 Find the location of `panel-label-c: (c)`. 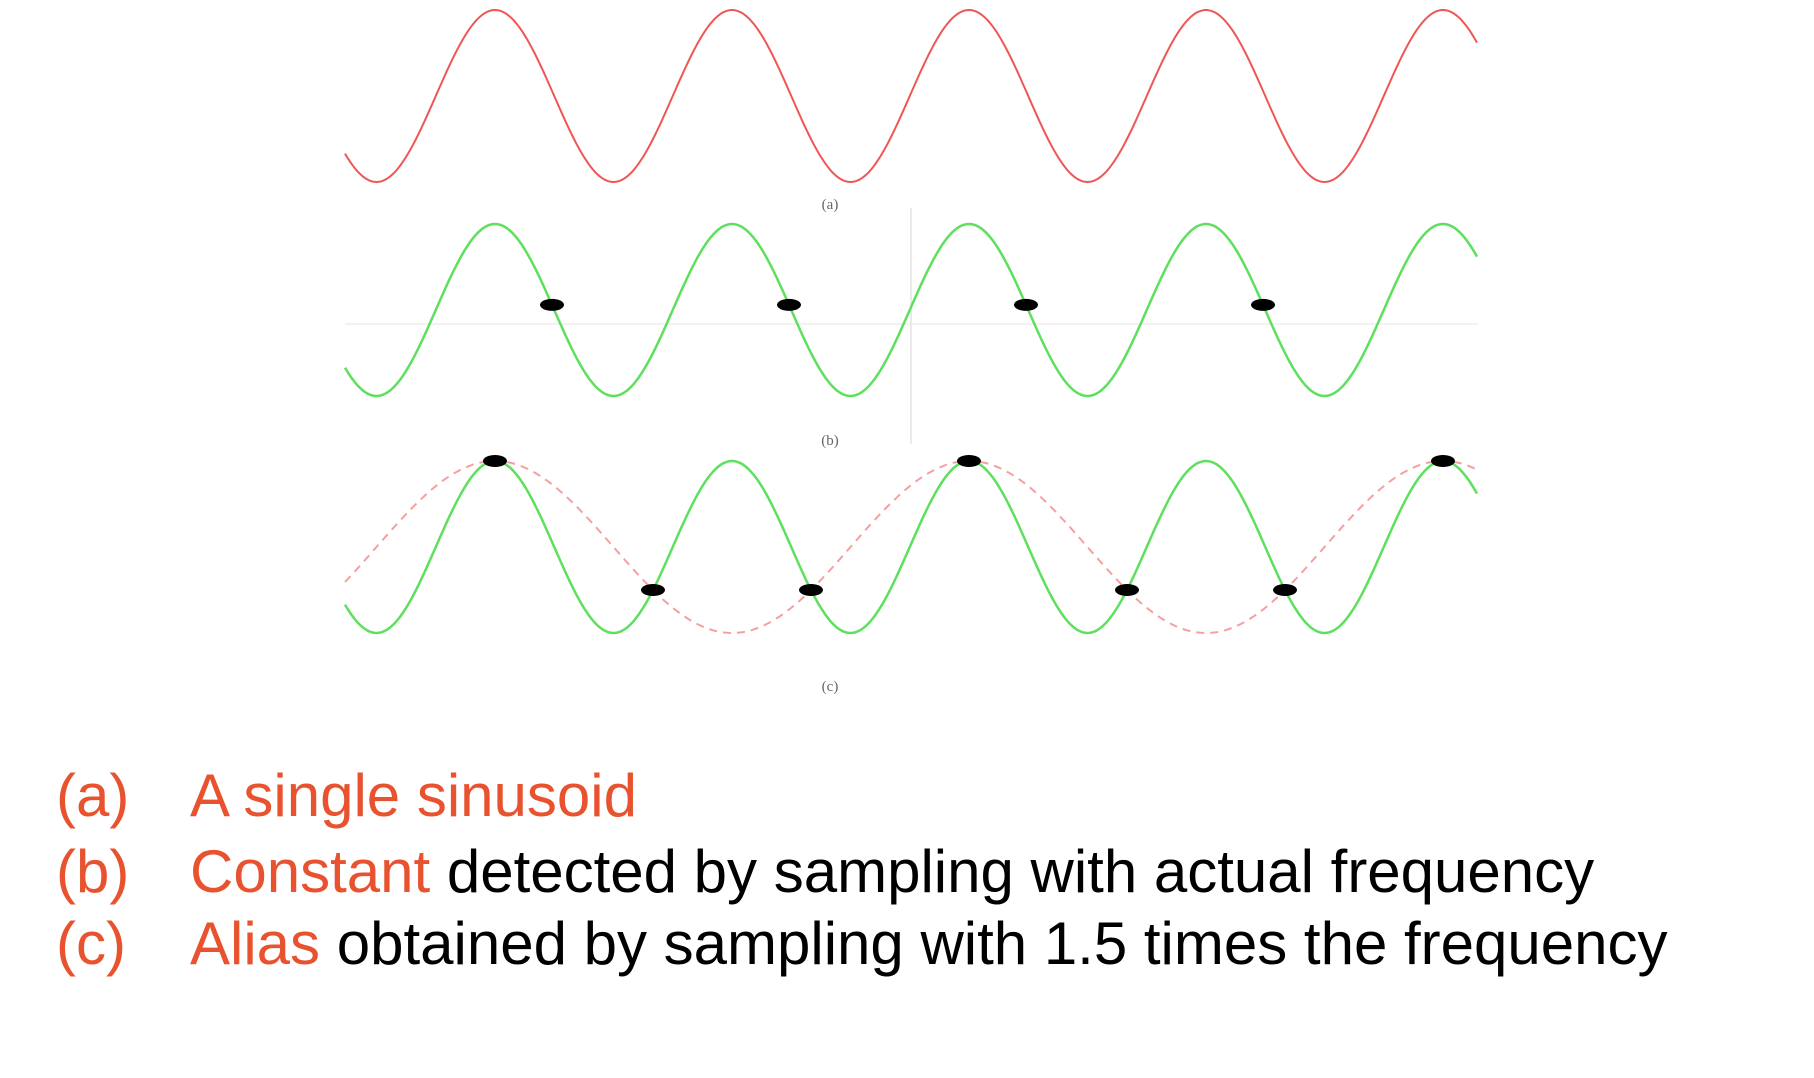

panel-label-c: (c) is located at coordinates (830, 687).